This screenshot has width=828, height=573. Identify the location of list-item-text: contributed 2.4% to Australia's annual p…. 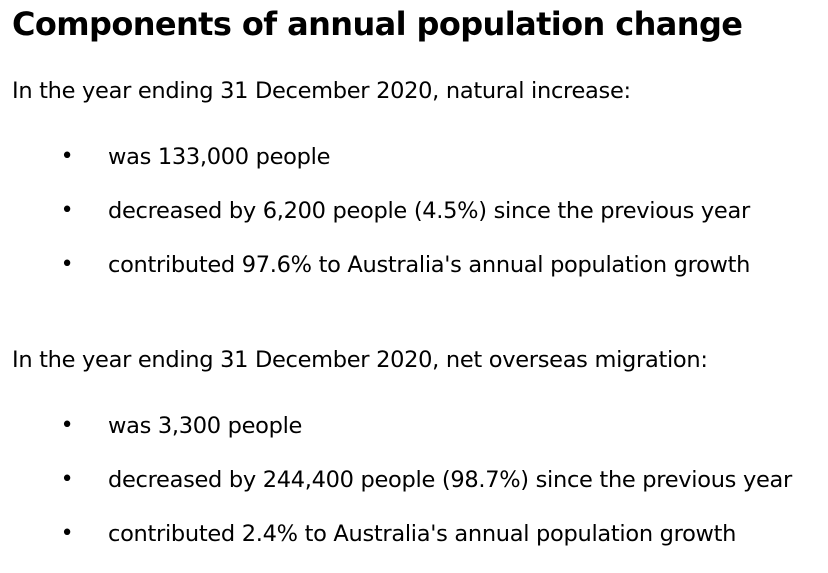
(422, 534).